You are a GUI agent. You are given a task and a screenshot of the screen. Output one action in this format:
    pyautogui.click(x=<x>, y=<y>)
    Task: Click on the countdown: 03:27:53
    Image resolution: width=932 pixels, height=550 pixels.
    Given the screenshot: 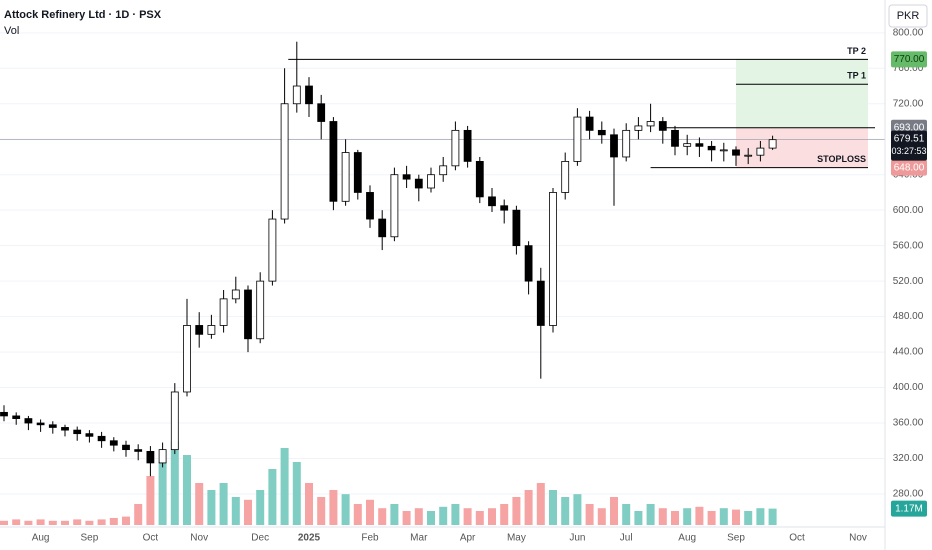 What is the action you would take?
    pyautogui.click(x=908, y=151)
    